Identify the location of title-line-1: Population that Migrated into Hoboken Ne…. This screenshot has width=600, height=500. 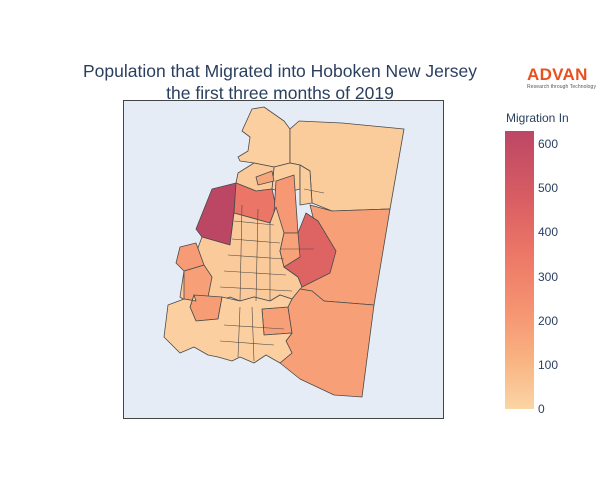
(280, 71).